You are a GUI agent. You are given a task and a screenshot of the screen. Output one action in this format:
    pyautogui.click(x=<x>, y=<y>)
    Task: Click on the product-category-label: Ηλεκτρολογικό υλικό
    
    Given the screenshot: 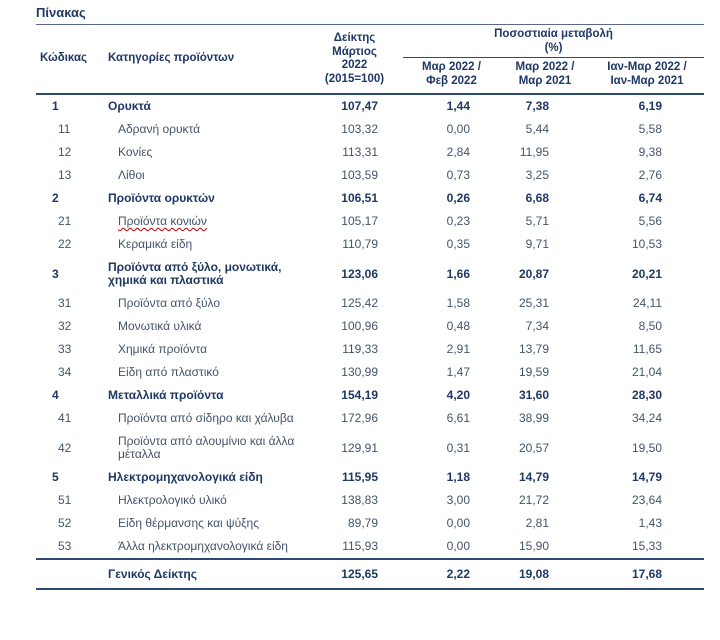 What is the action you would take?
    pyautogui.click(x=172, y=500)
    